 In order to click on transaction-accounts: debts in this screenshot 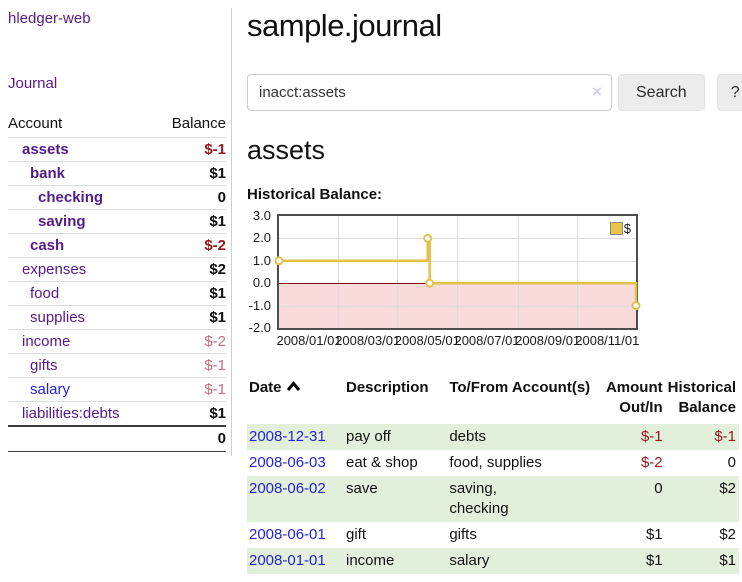, I will do `click(468, 436)`.